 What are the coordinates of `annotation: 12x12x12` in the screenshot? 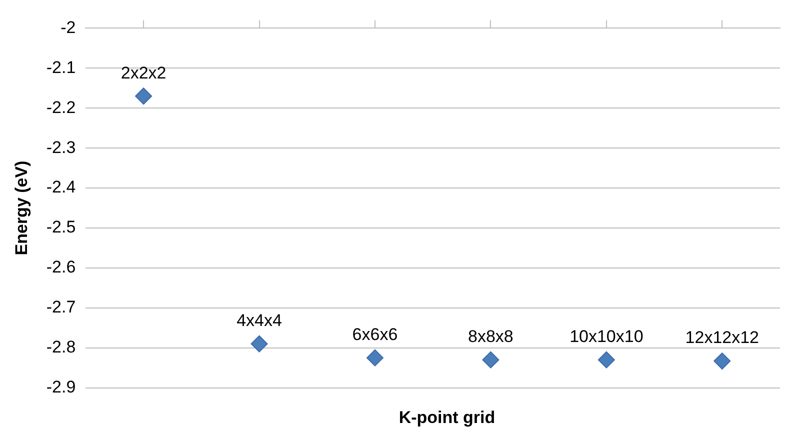 It's located at (722, 338).